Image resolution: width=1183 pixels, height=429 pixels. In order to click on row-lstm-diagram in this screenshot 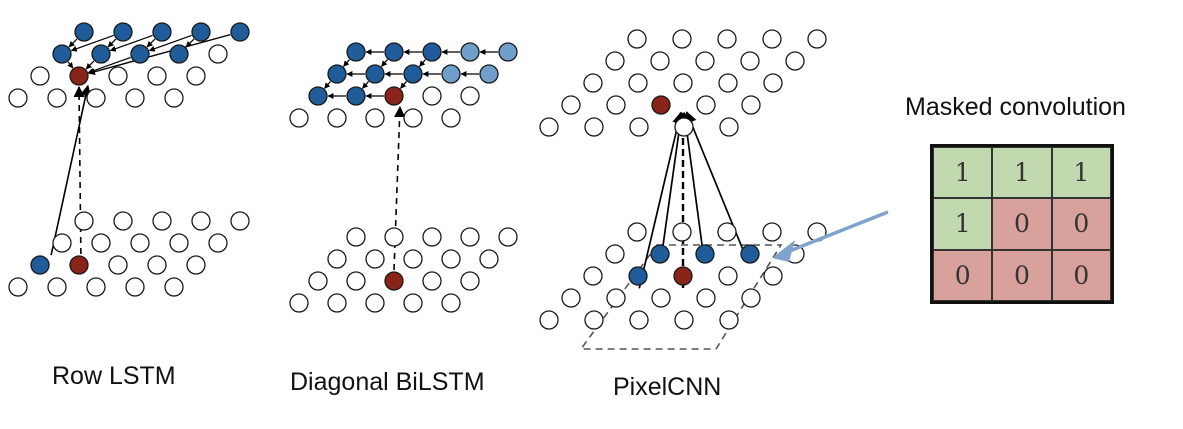, I will do `click(129, 159)`.